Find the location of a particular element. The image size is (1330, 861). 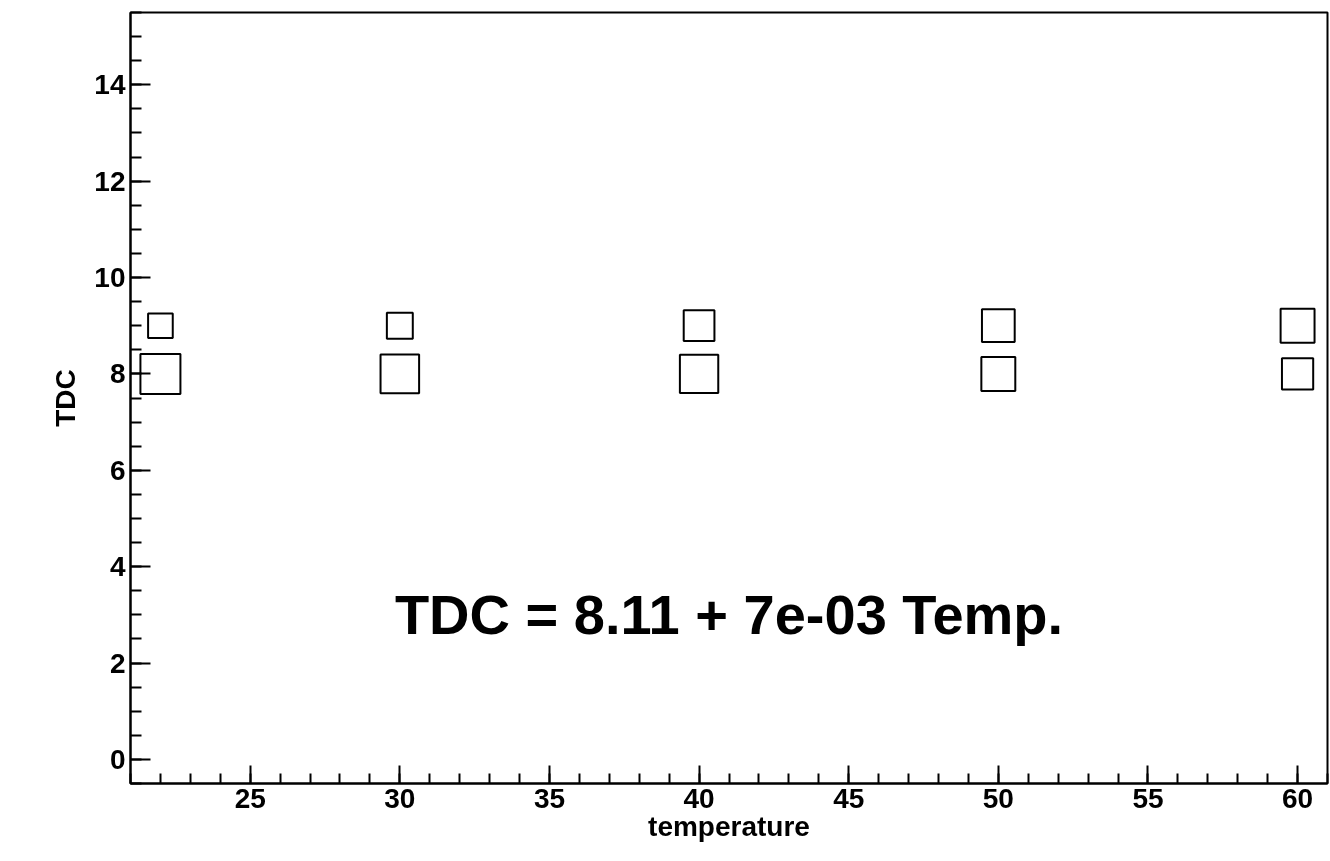

y-tick-label: 14 is located at coordinates (110, 85).